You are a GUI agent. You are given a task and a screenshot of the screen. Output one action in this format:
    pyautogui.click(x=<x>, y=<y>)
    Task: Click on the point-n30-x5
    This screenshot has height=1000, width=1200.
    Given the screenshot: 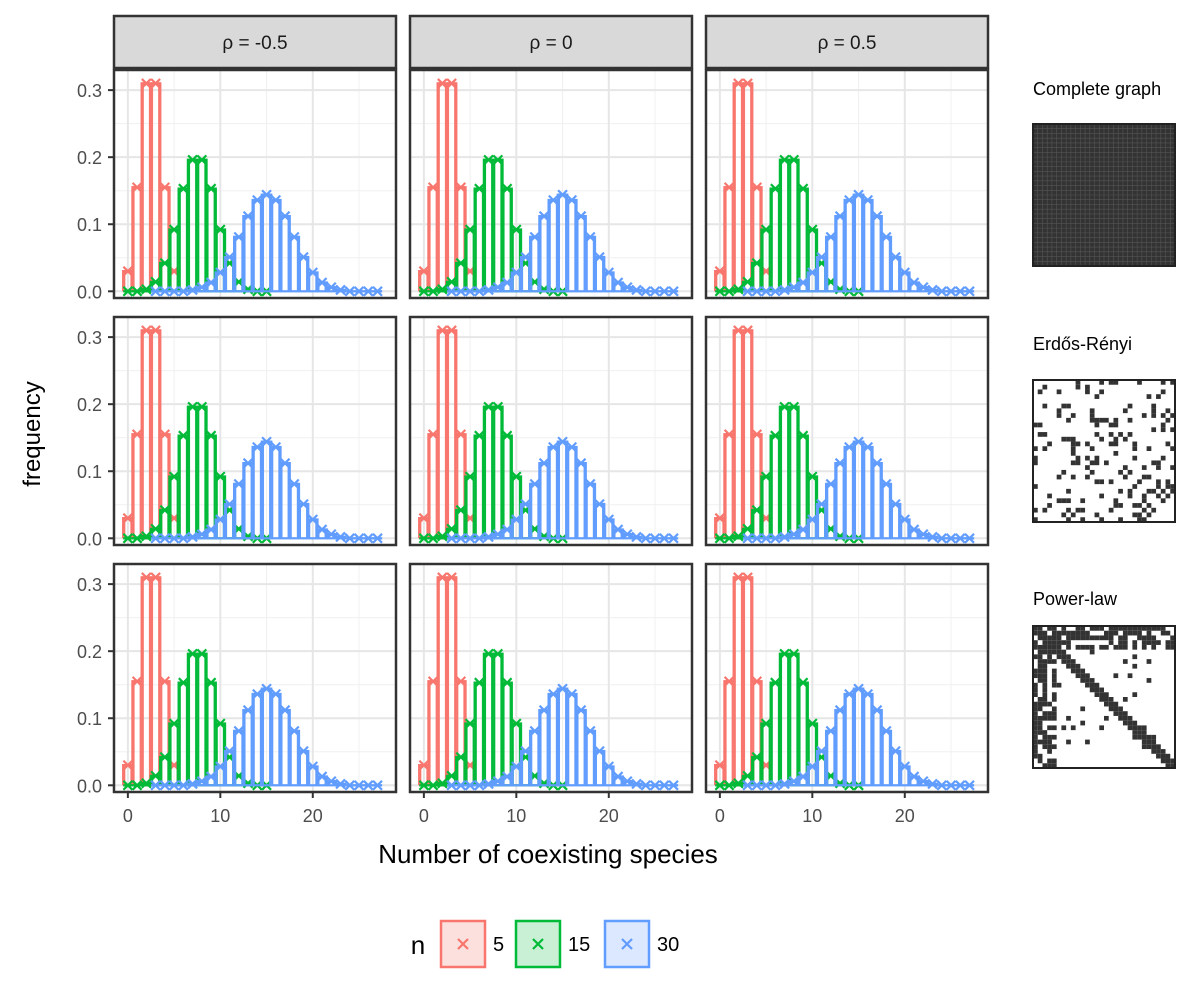 What is the action you would take?
    pyautogui.click(x=174, y=291)
    